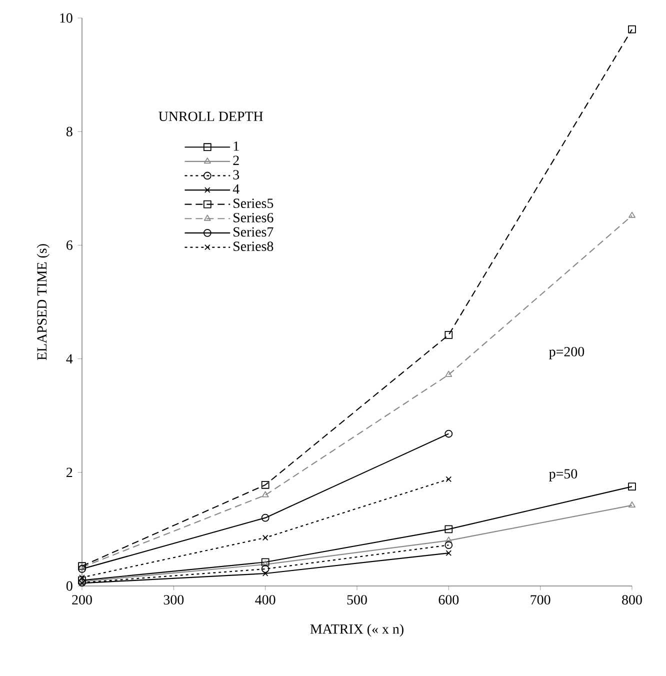  Describe the element at coordinates (236, 160) in the screenshot. I see `legend-label: 2` at that location.